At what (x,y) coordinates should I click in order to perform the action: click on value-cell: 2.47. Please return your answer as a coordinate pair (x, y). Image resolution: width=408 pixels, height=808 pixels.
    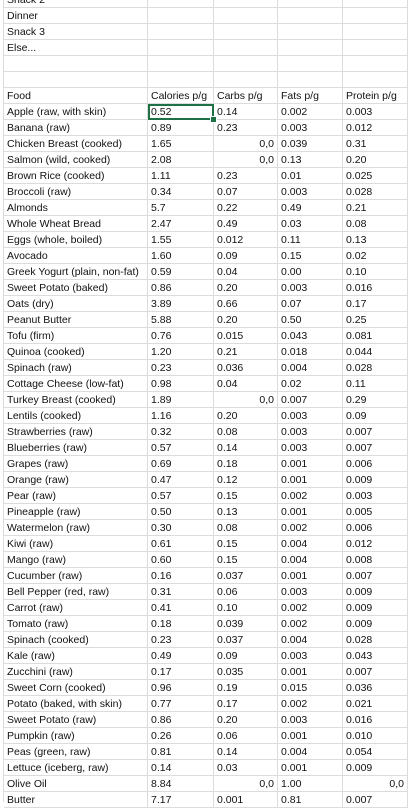
    Looking at the image, I should click on (181, 224).